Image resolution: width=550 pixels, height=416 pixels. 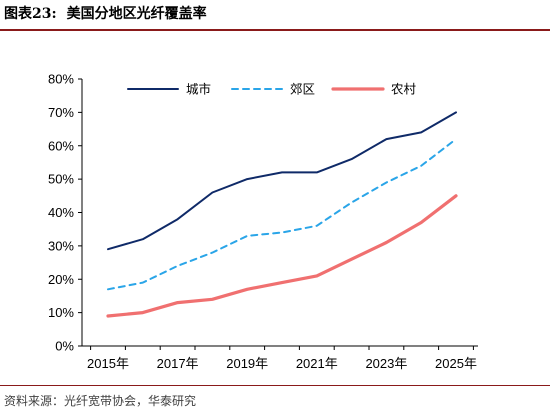 What do you see at coordinates (108, 363) in the screenshot?
I see `x-tick-label: 2015年` at bounding box center [108, 363].